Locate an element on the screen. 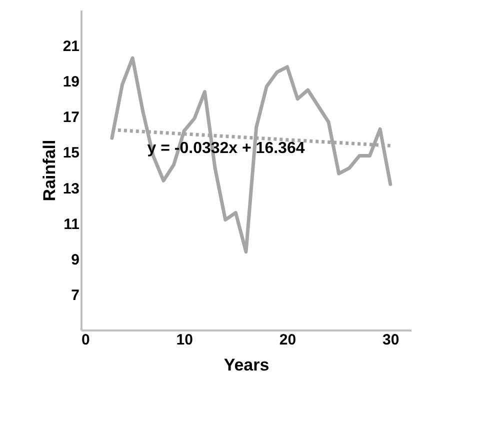  x-tick-label: 20 is located at coordinates (287, 340).